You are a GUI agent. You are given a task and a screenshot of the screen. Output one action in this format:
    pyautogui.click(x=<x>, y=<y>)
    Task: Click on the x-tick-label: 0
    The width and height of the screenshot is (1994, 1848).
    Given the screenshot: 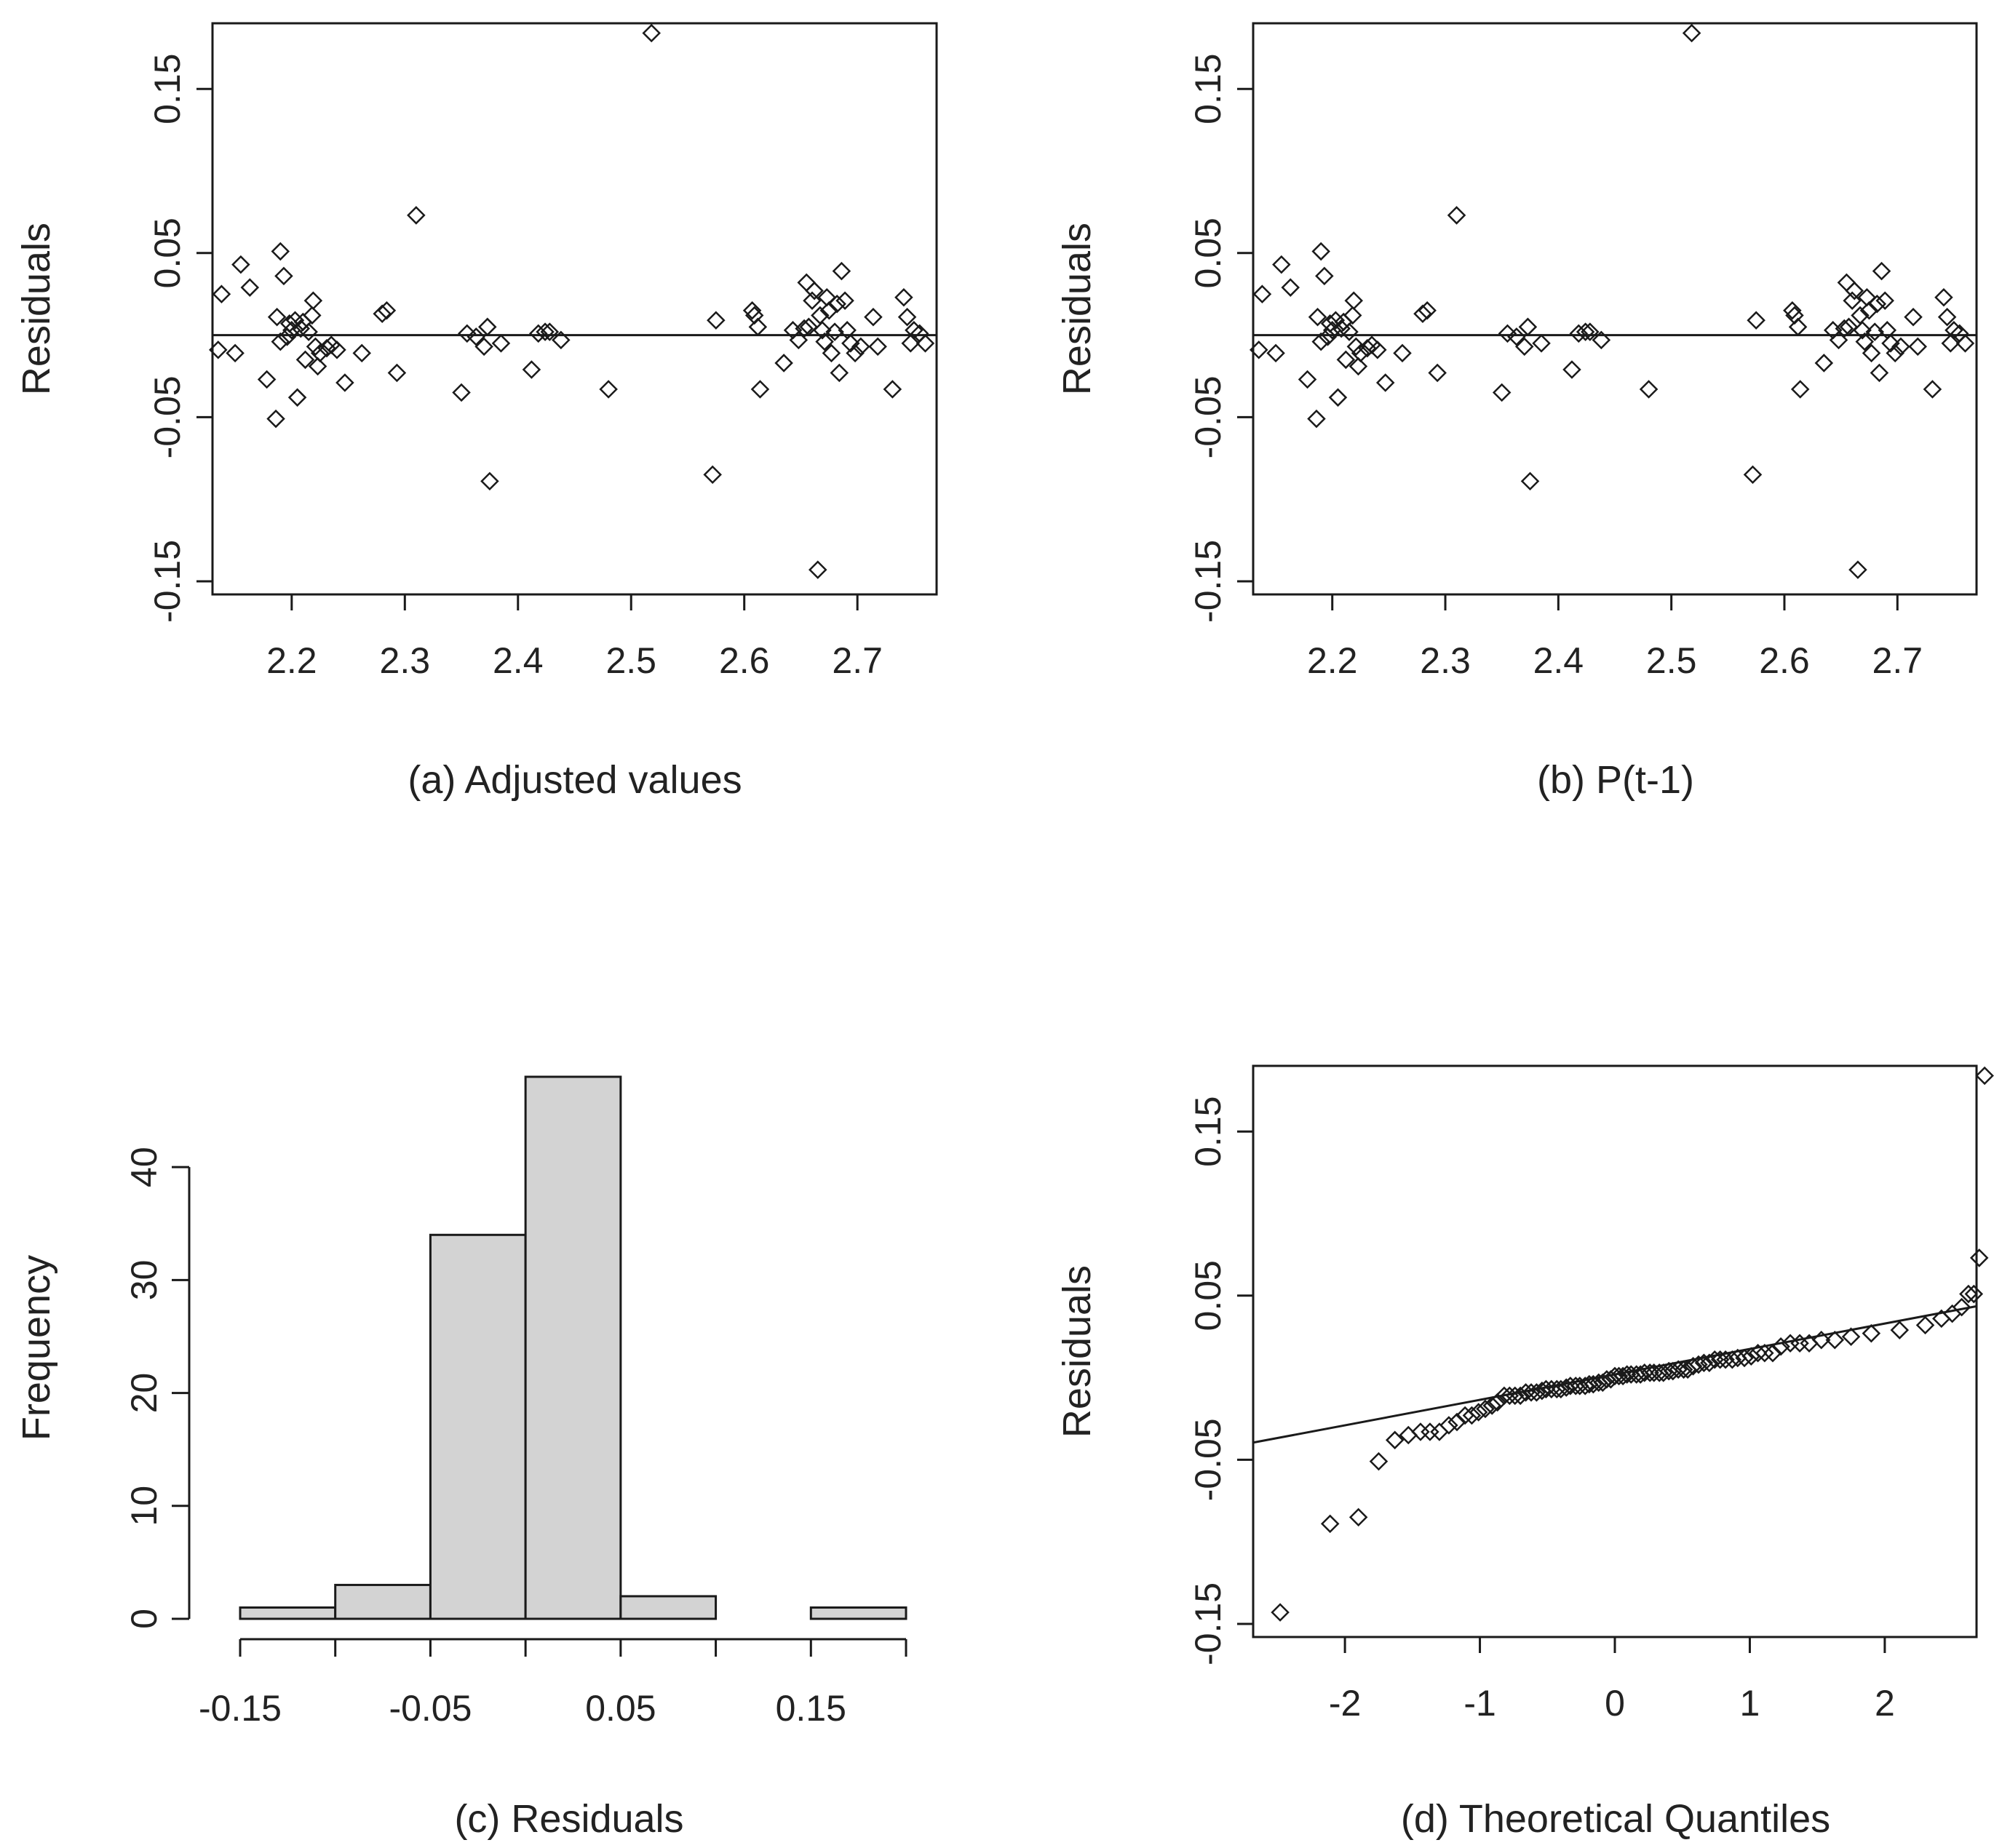 What is the action you would take?
    pyautogui.click(x=1615, y=1703)
    